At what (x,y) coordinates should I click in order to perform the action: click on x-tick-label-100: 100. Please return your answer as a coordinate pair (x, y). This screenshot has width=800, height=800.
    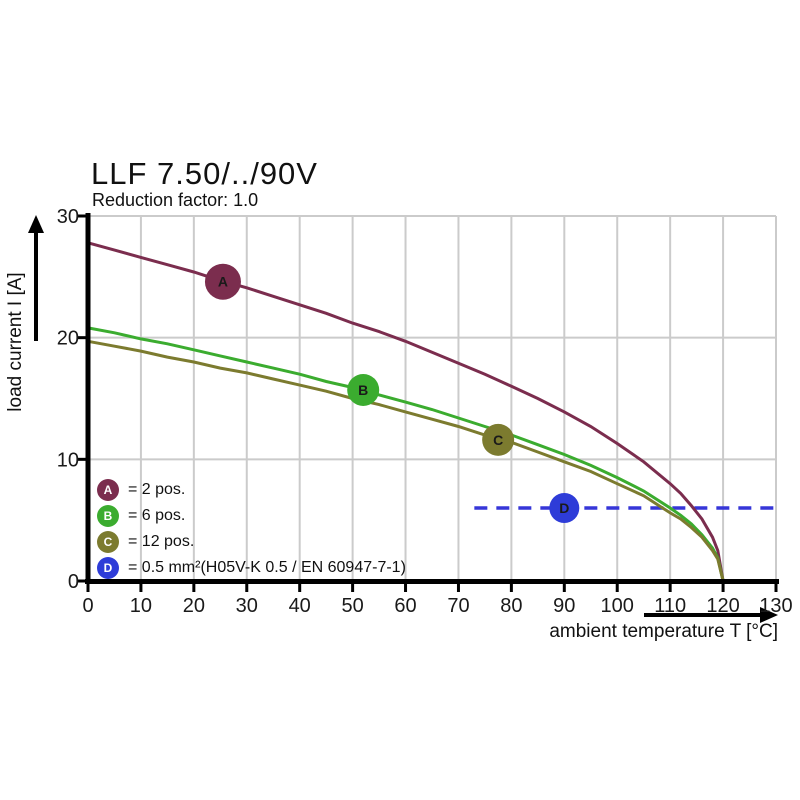
    Looking at the image, I should click on (617, 606).